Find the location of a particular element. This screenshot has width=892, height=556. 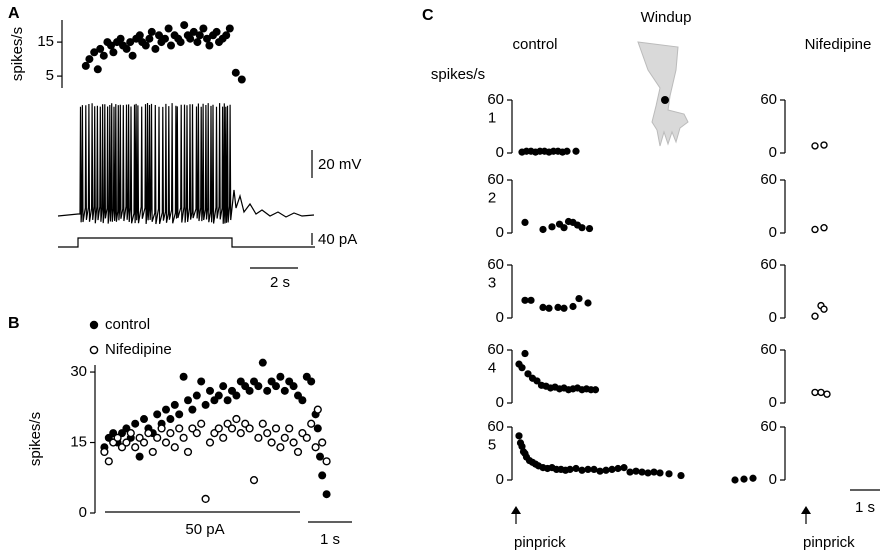

scale-label: 20 mV is located at coordinates (339, 164).